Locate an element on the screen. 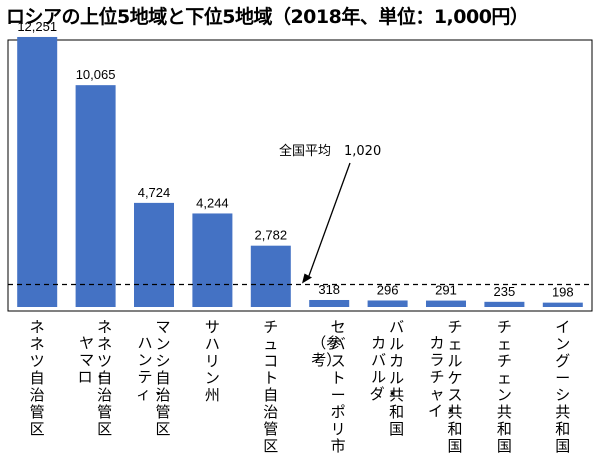 The image size is (600, 473). category-label-9-0: イングーシ共和国 is located at coordinates (563, 386).